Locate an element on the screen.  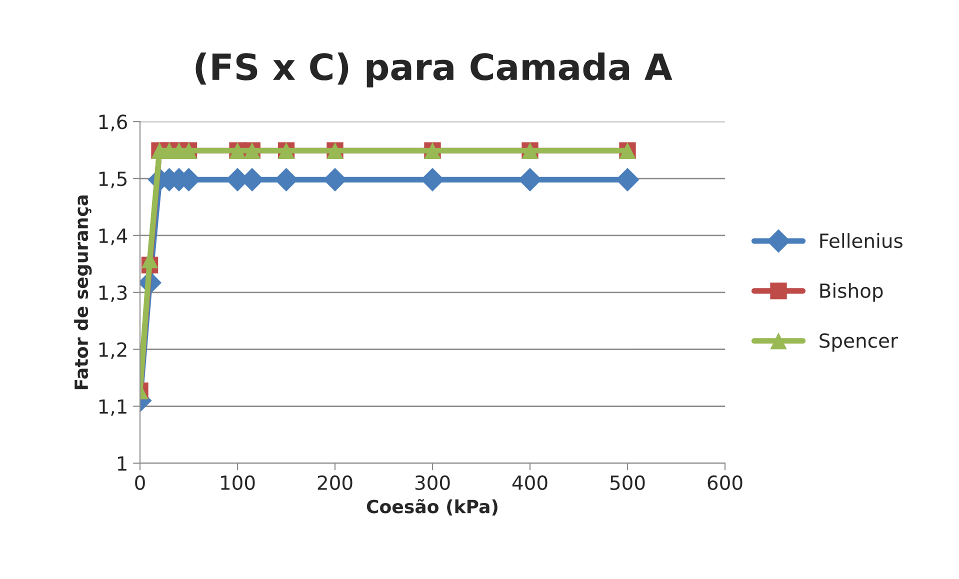
x-tick-label: 200 is located at coordinates (335, 482).